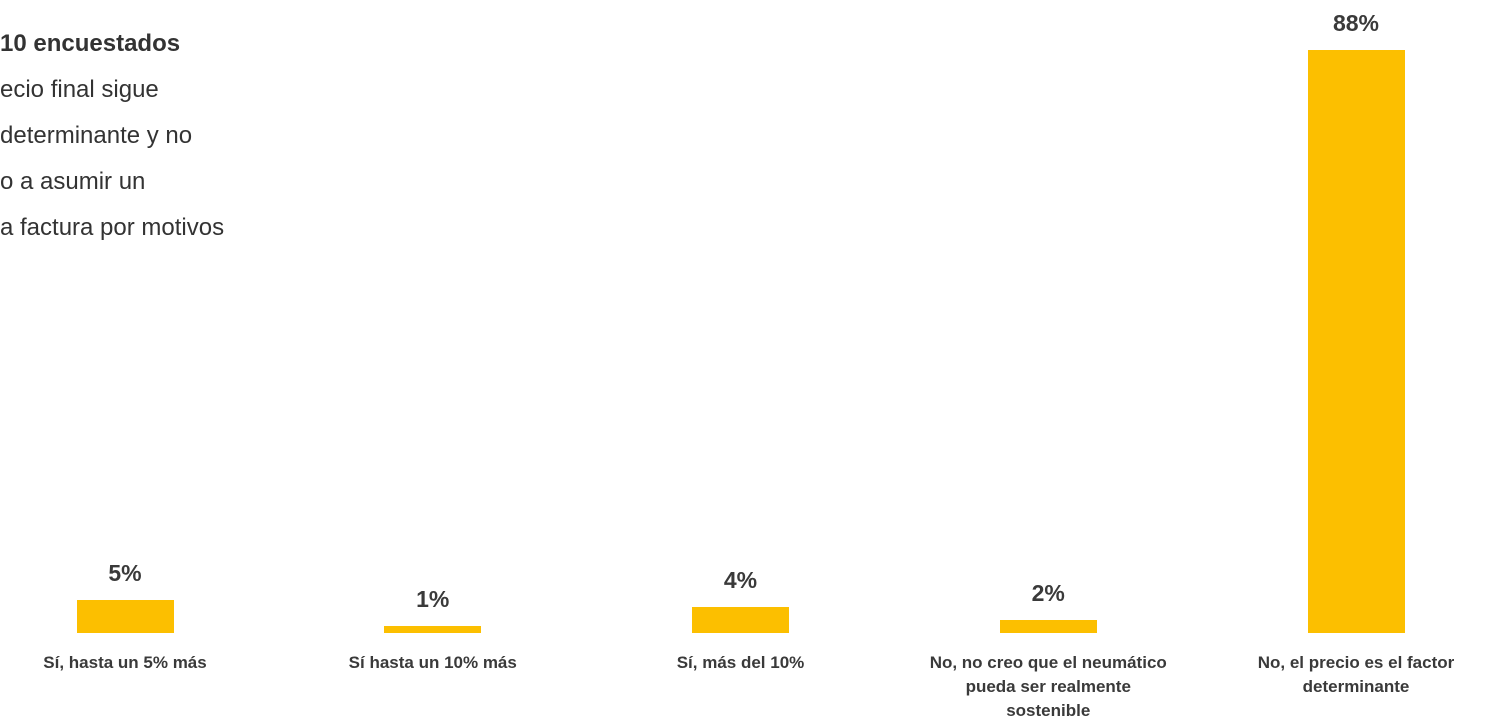 Image resolution: width=1501 pixels, height=728 pixels. What do you see at coordinates (125, 572) in the screenshot?
I see `data-label: 5%` at bounding box center [125, 572].